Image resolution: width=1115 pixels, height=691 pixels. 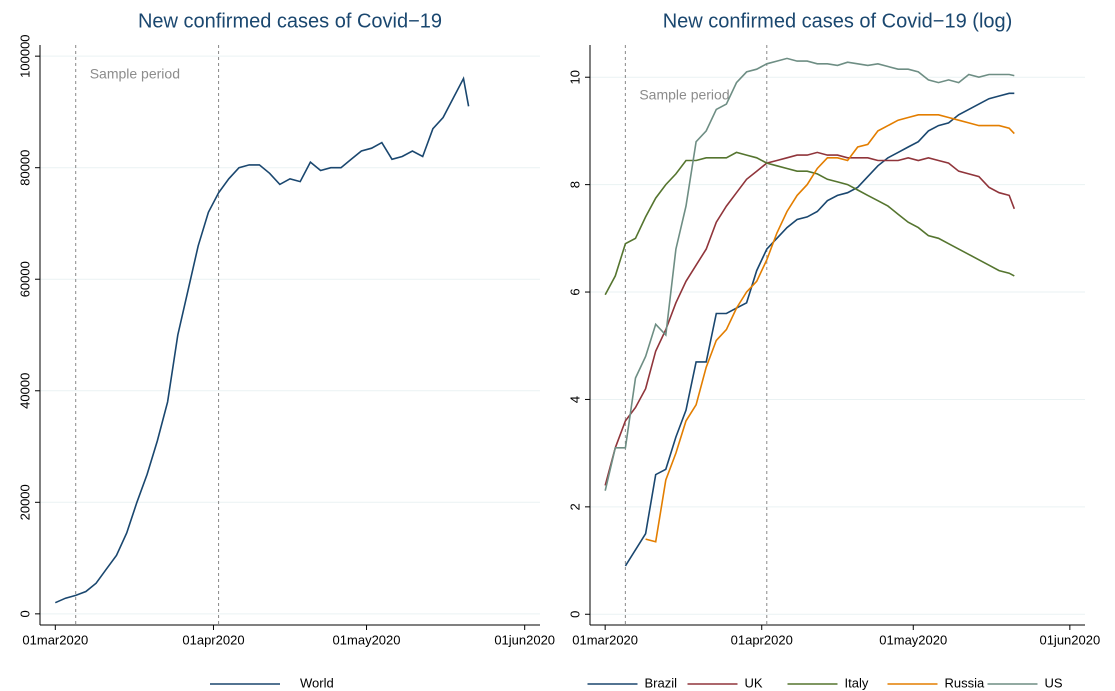 I want to click on legend-label: Russia, so click(x=965, y=682).